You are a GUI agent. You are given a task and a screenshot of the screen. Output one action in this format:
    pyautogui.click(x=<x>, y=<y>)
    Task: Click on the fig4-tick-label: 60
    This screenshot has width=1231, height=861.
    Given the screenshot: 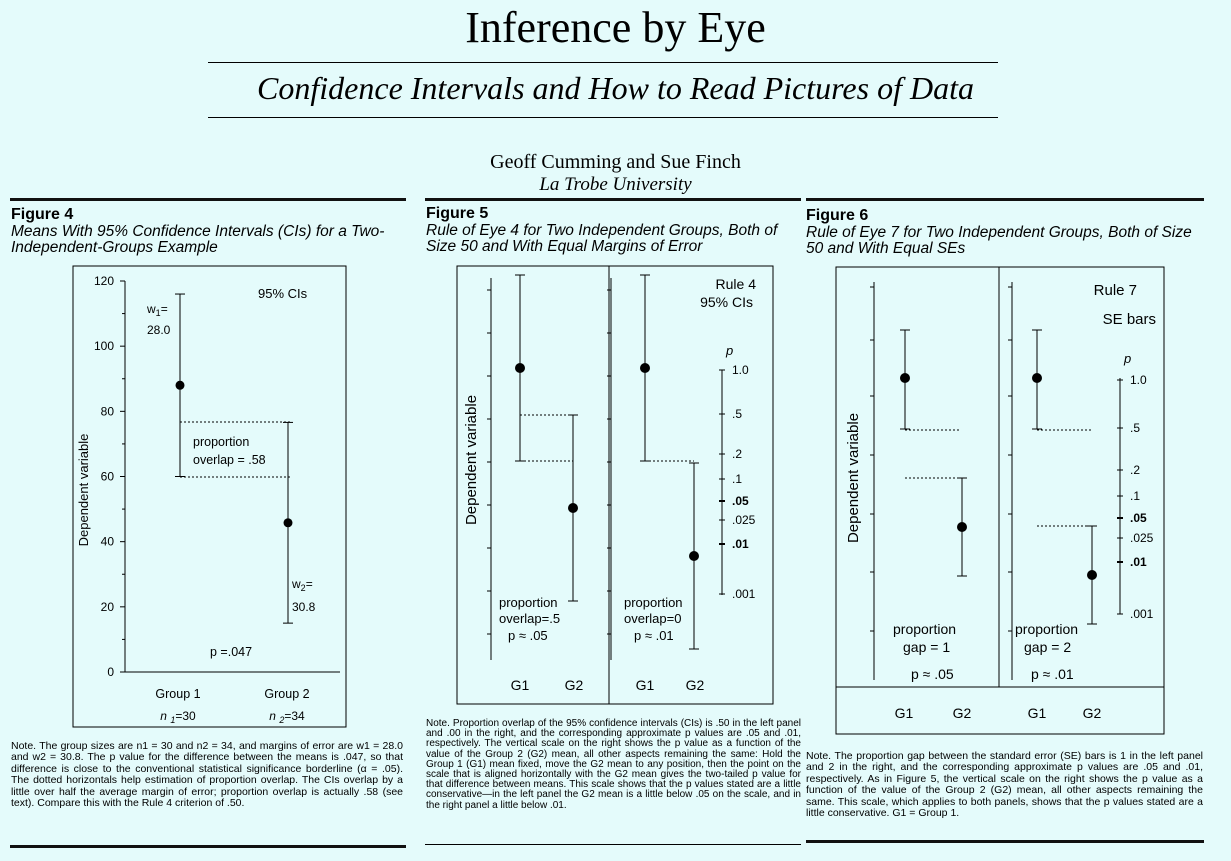 What is the action you would take?
    pyautogui.click(x=108, y=477)
    